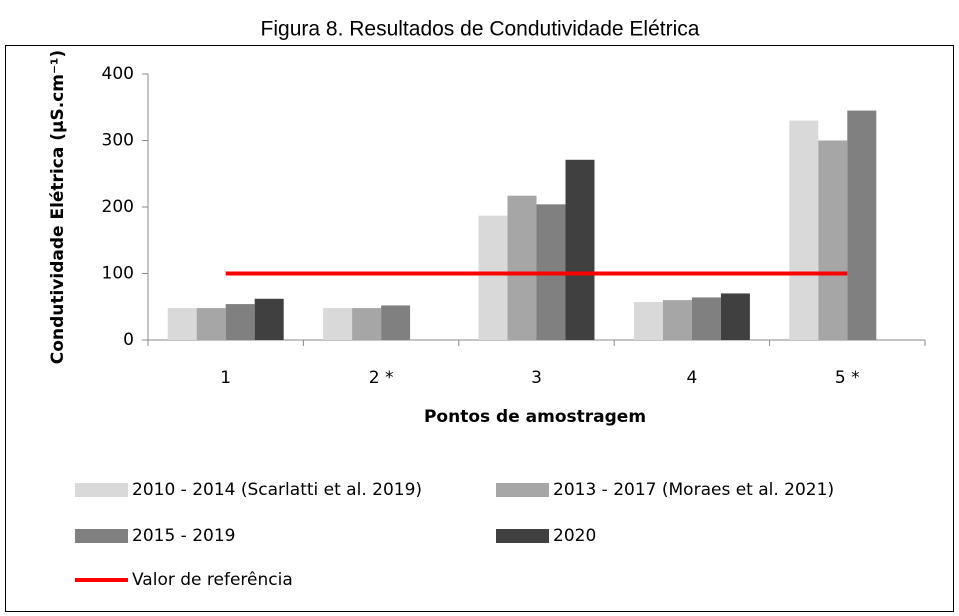  Describe the element at coordinates (58, 207) in the screenshot. I see `y-axis-label: Condutividade Elétrica (µS.cm⁻¹)` at that location.